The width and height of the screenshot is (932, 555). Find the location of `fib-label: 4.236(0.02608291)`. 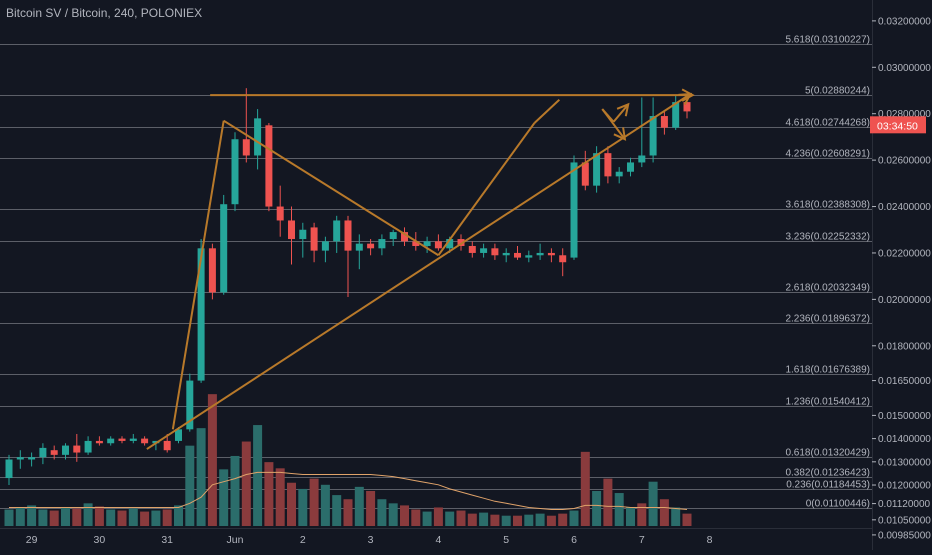

fib-label: 4.236(0.02608291) is located at coordinates (827, 154).